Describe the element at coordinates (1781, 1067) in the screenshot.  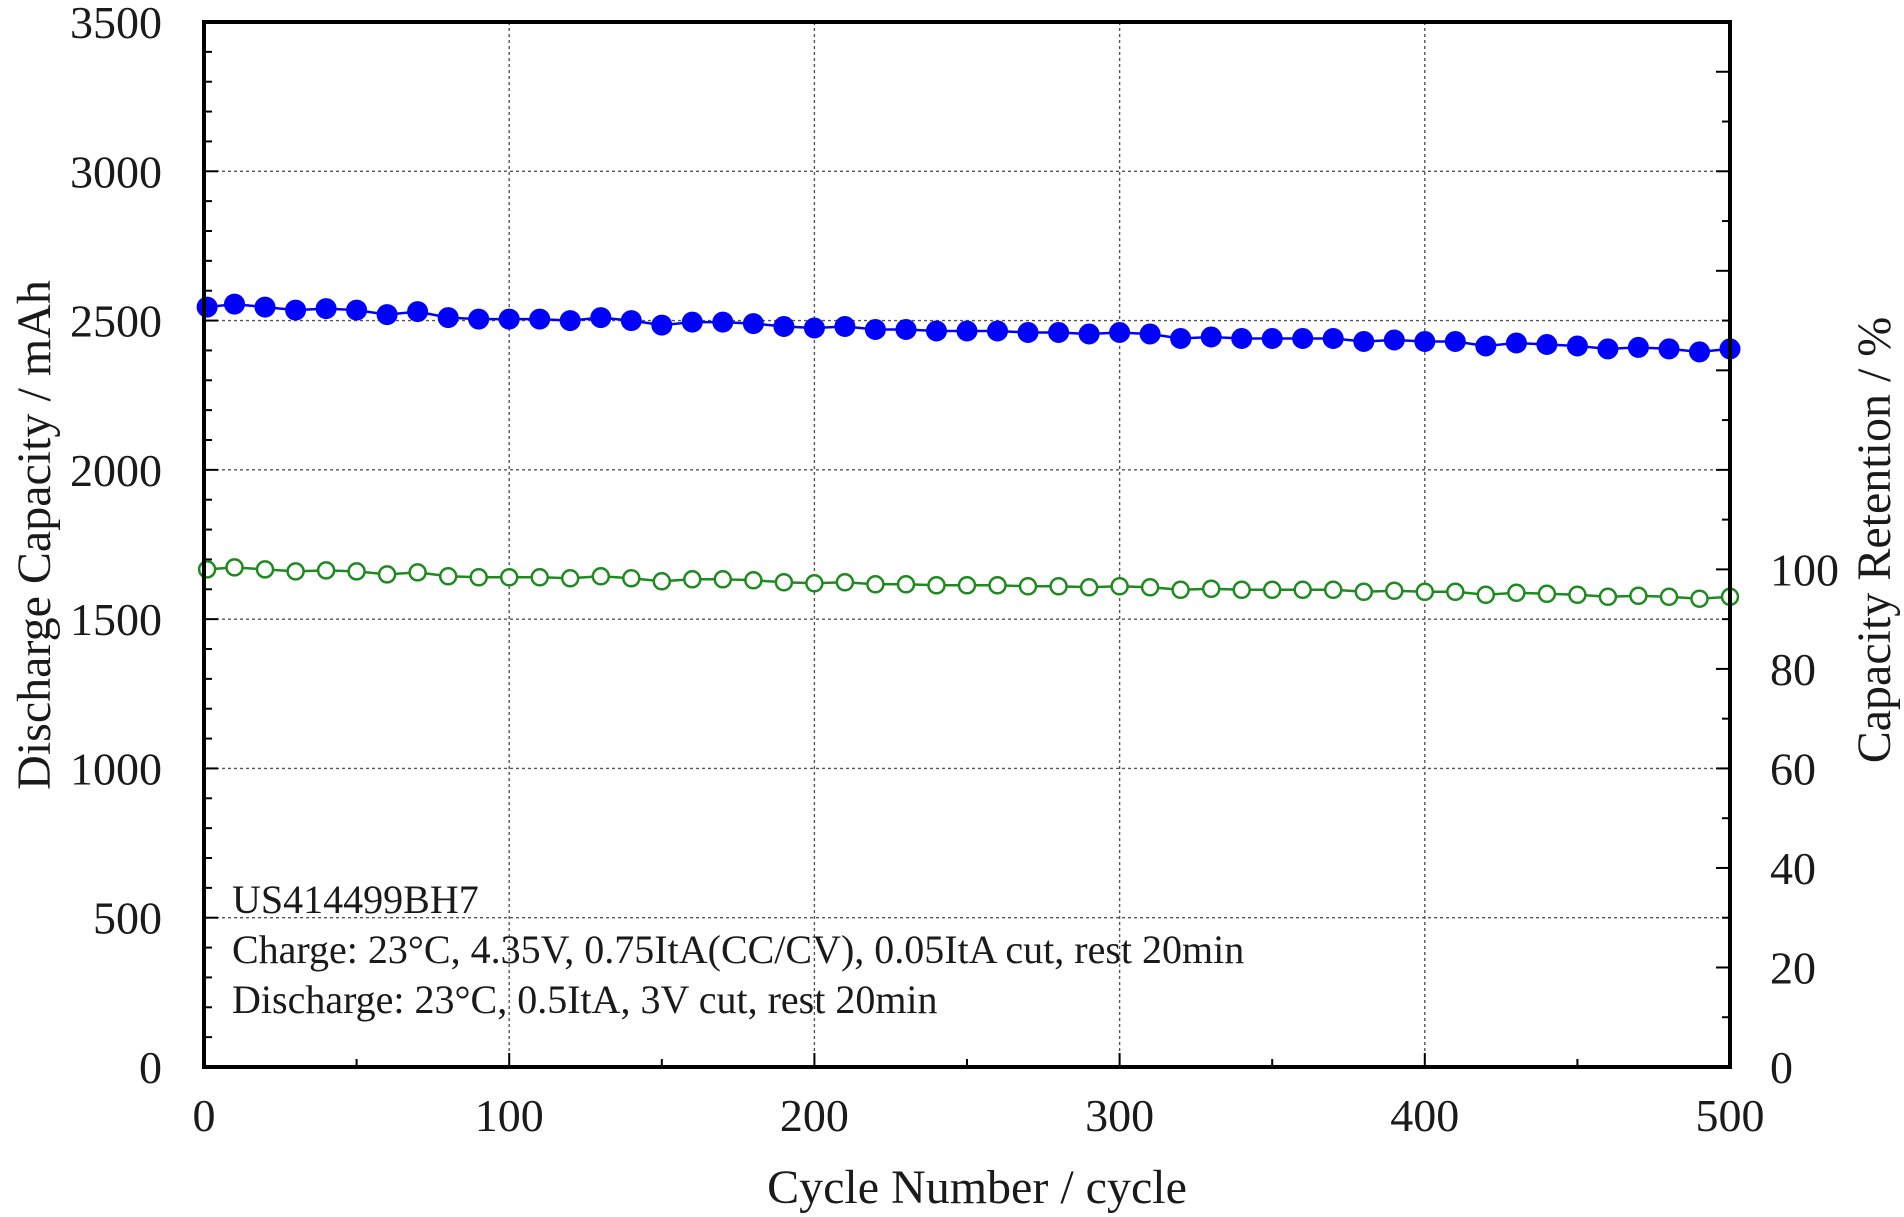
I see `y2-tick-label: 0` at that location.